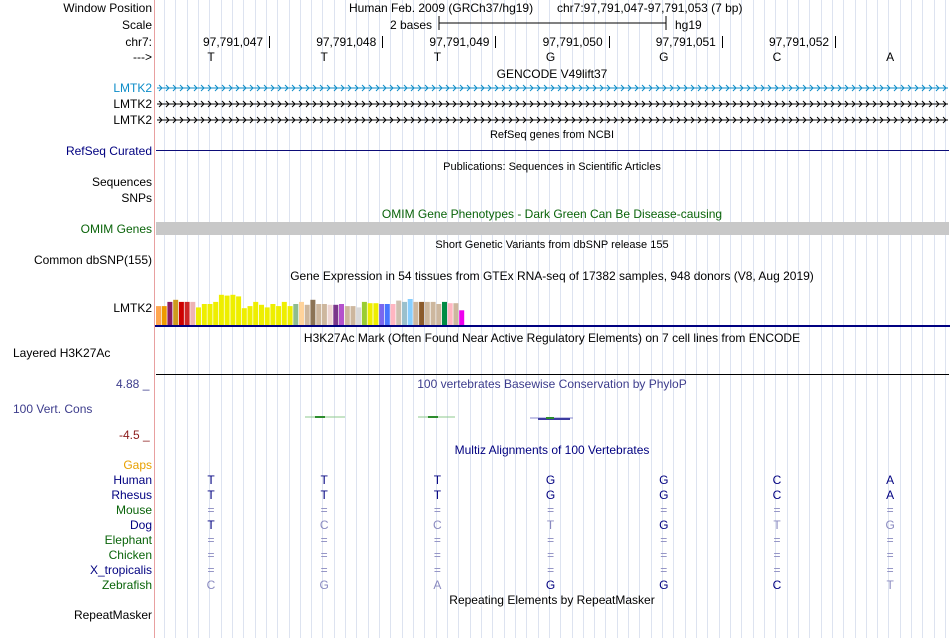 The width and height of the screenshot is (950, 638). Describe the element at coordinates (552, 600) in the screenshot. I see `repeatmasker-track-title: Repeating Elements by RepeatMasker` at that location.